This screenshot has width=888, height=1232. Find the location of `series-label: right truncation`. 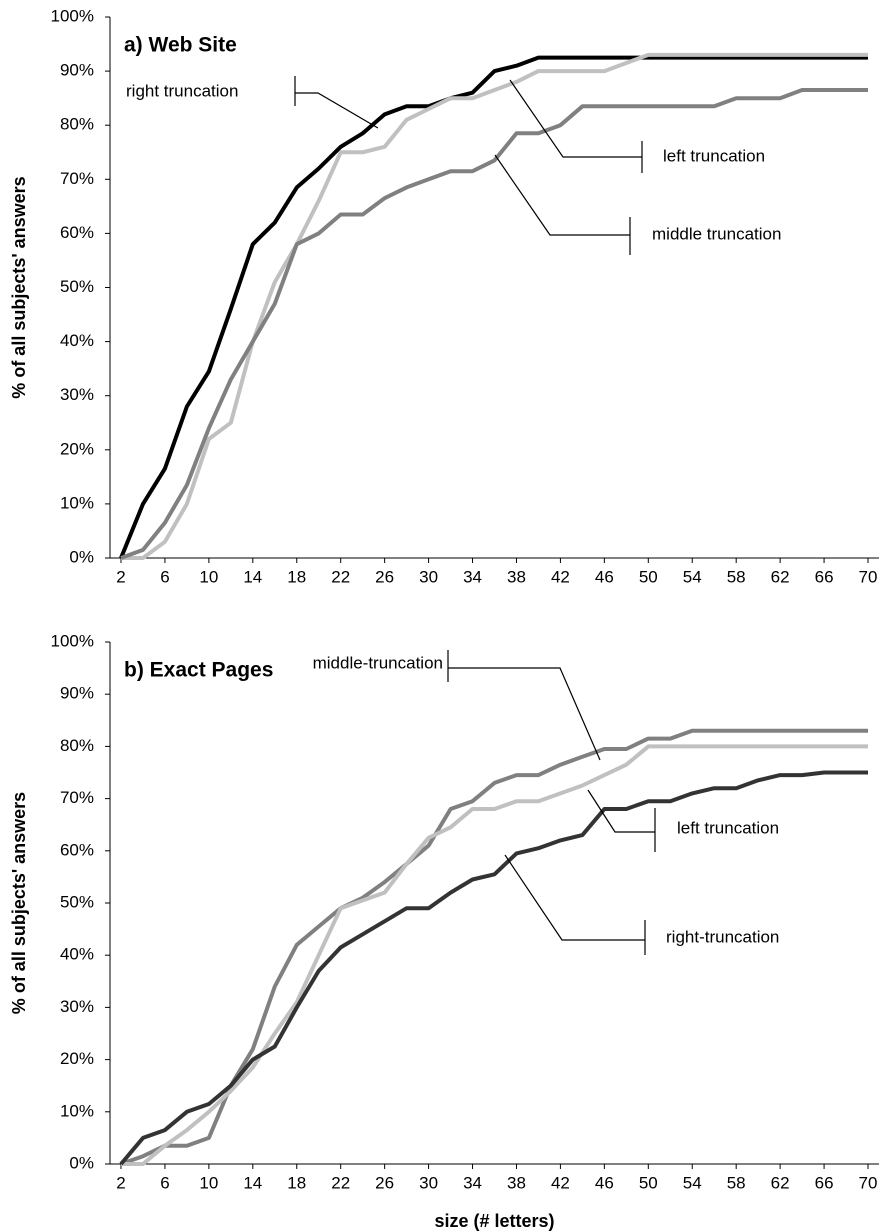

series-label: right truncation is located at coordinates (182, 90).